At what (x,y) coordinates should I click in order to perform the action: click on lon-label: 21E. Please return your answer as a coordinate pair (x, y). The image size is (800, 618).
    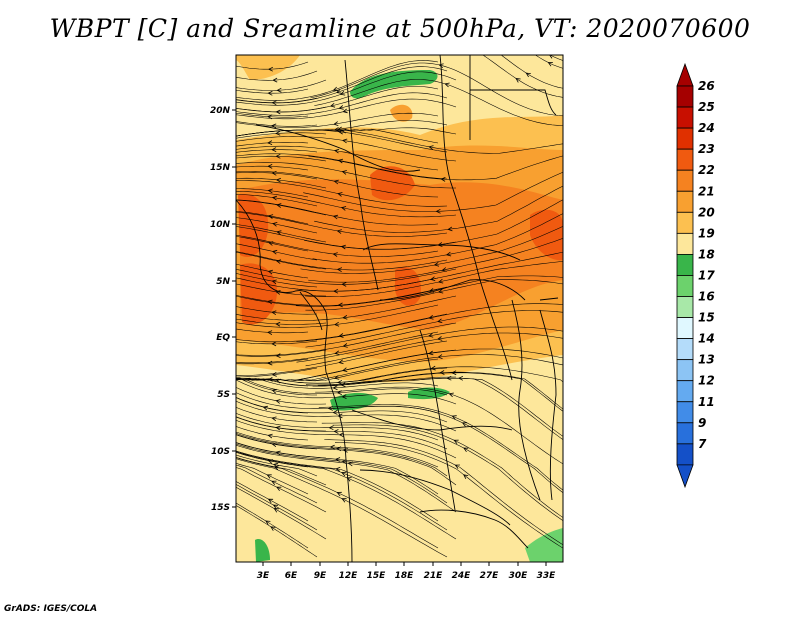
    Looking at the image, I should click on (434, 576).